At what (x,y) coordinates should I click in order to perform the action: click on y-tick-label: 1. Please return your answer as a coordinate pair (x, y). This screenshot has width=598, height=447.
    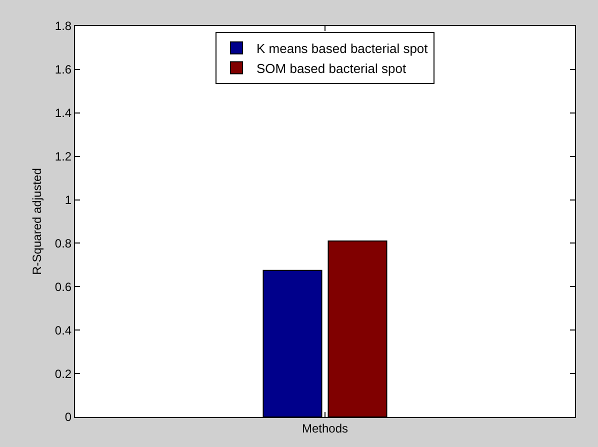
    Looking at the image, I should click on (68, 199).